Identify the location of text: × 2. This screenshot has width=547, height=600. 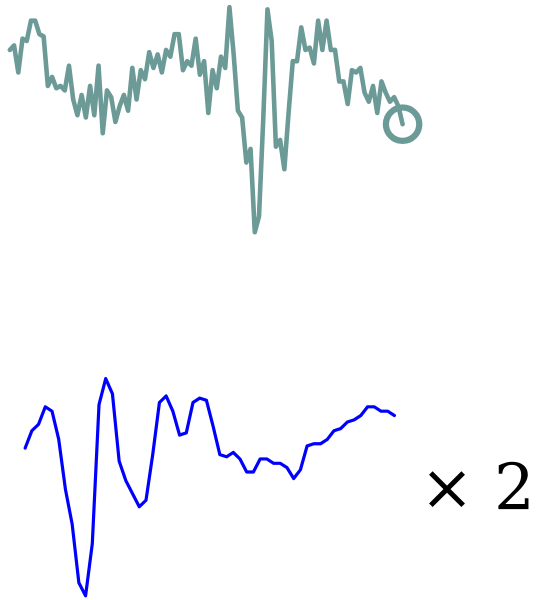
(478, 486).